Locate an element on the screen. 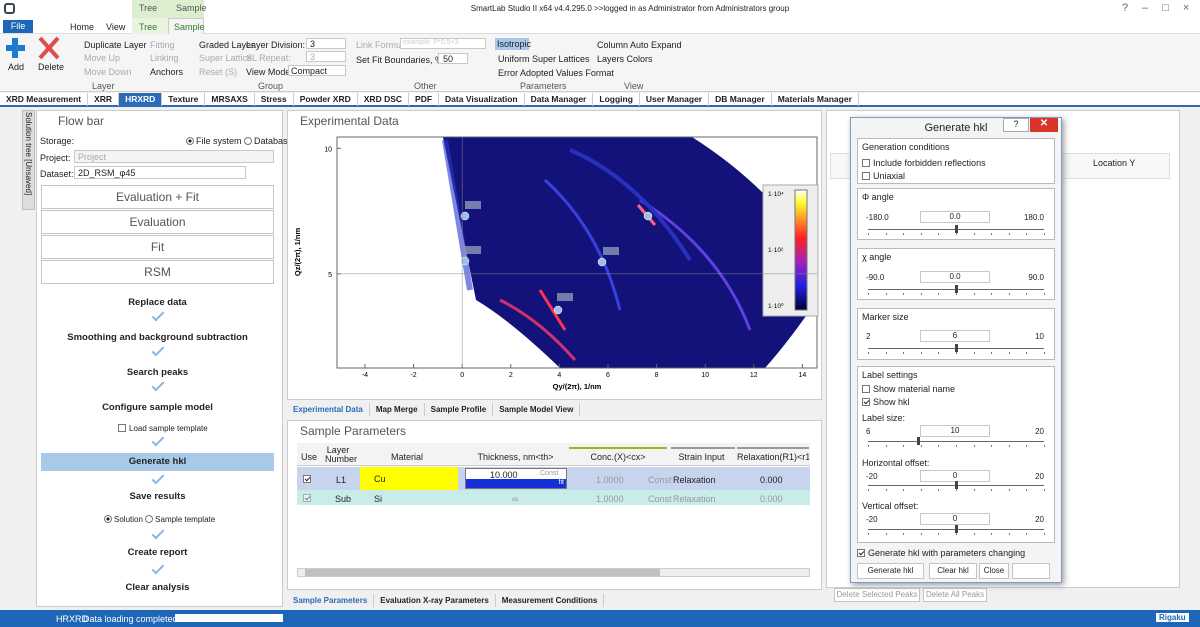 Image resolution: width=1200 pixels, height=627 pixels. tabs: Evaluation X-ray Parameters is located at coordinates (435, 600).